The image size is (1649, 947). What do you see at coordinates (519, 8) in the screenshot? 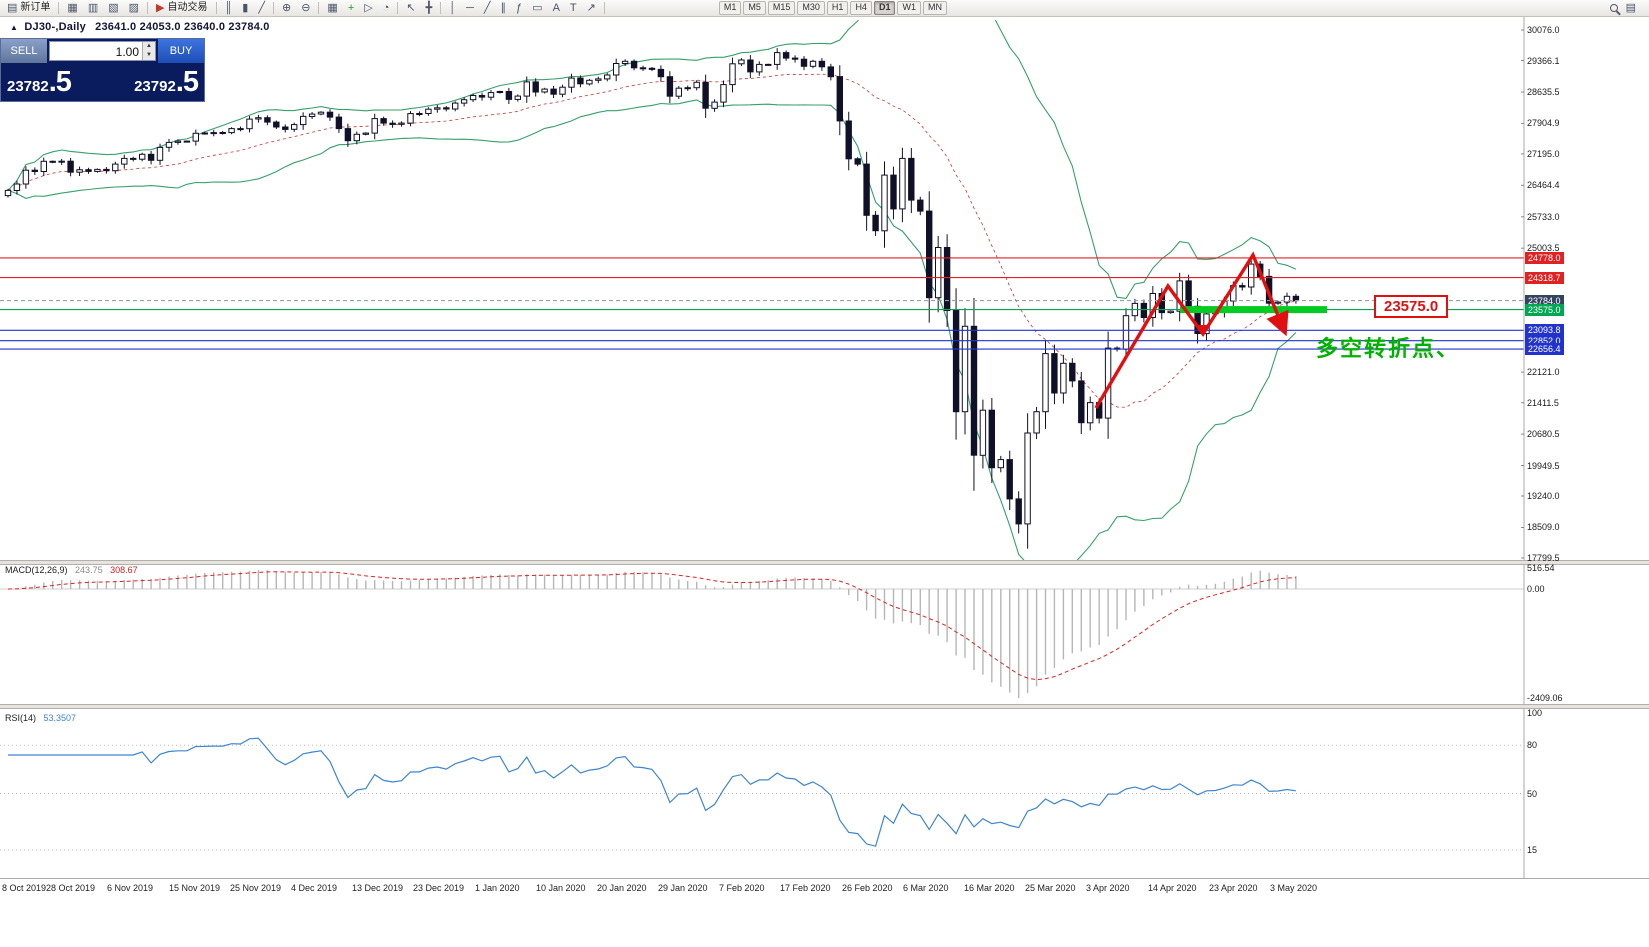
I see `fibonacci-icon: ƒ` at bounding box center [519, 8].